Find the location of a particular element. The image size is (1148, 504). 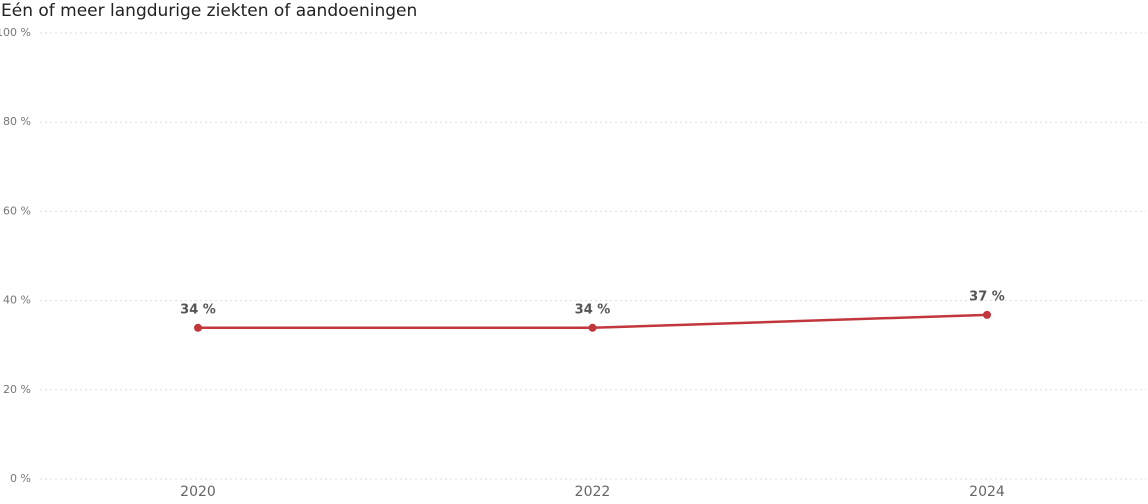

y-tick-label: 80 % is located at coordinates (17, 121).